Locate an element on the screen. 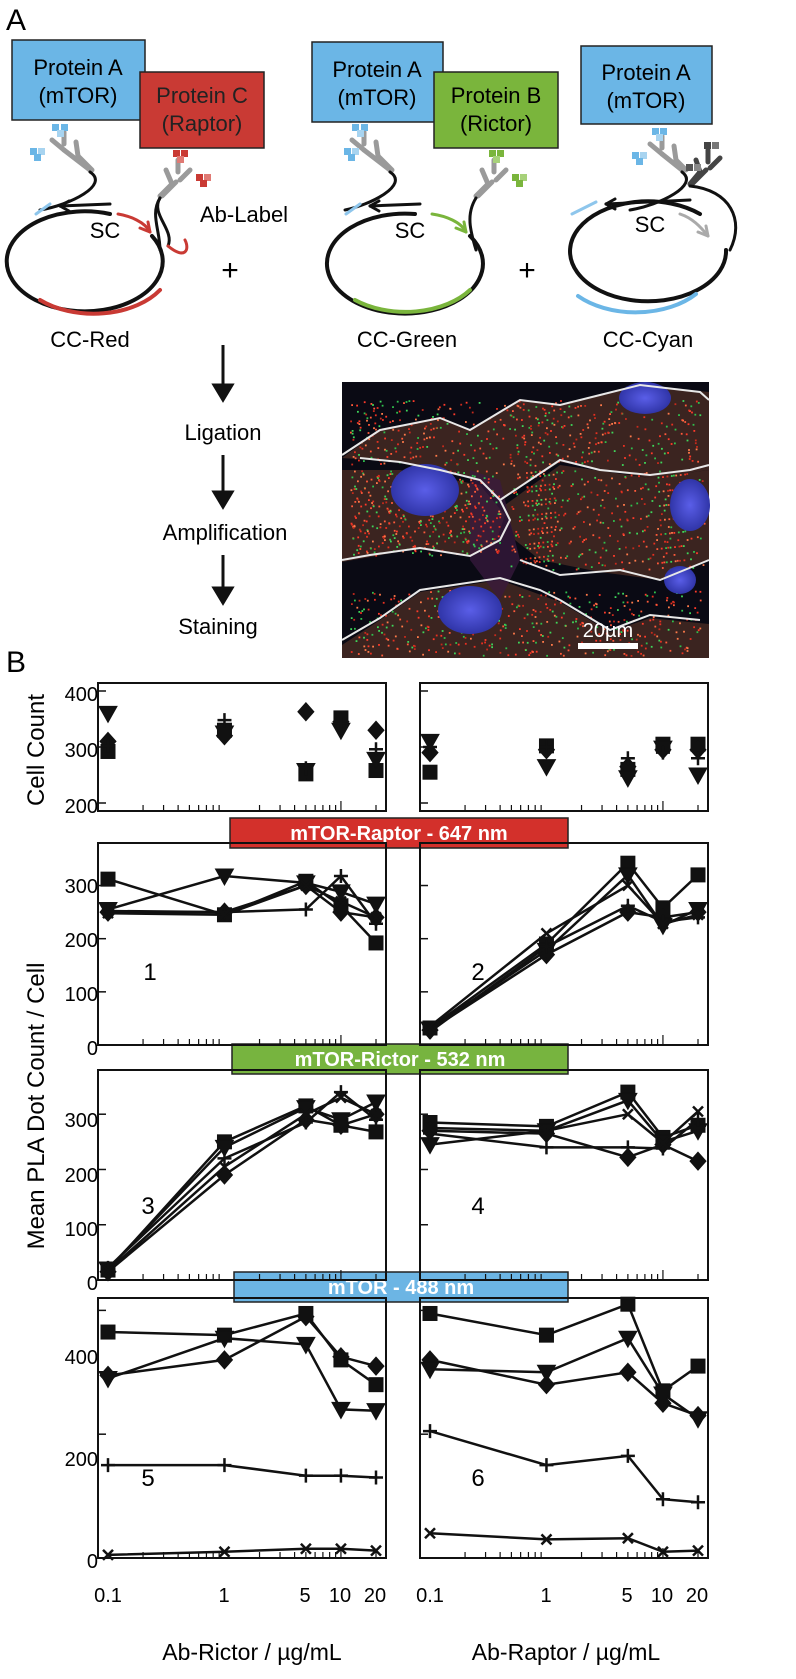 The height and width of the screenshot is (1679, 796). plot-frame is located at coordinates (564, 1175).